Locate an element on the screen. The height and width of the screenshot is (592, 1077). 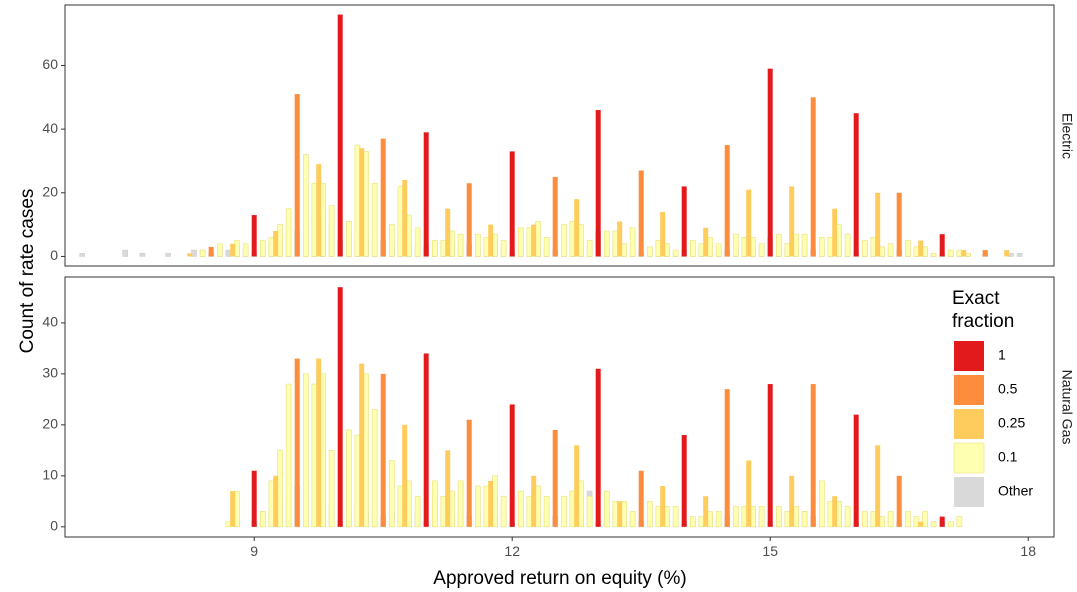
legend-item: 1 is located at coordinates (980, 356).